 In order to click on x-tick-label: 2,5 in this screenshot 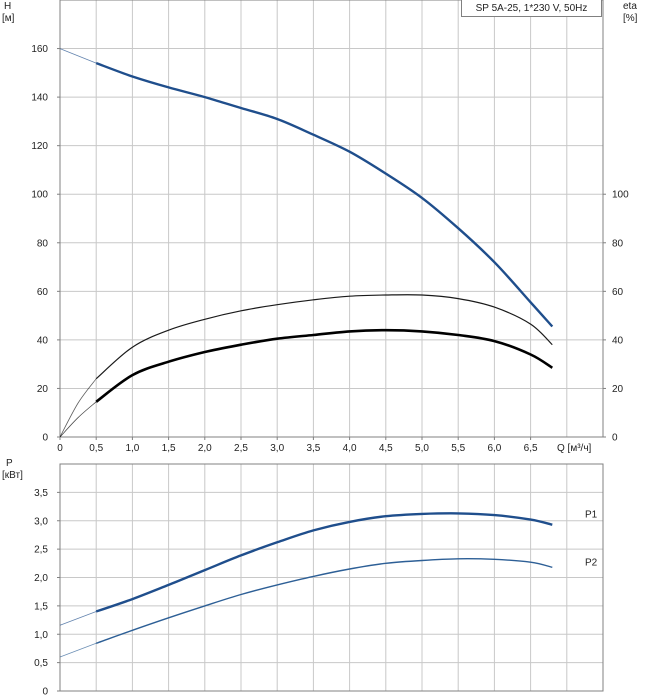, I will do `click(241, 448)`.